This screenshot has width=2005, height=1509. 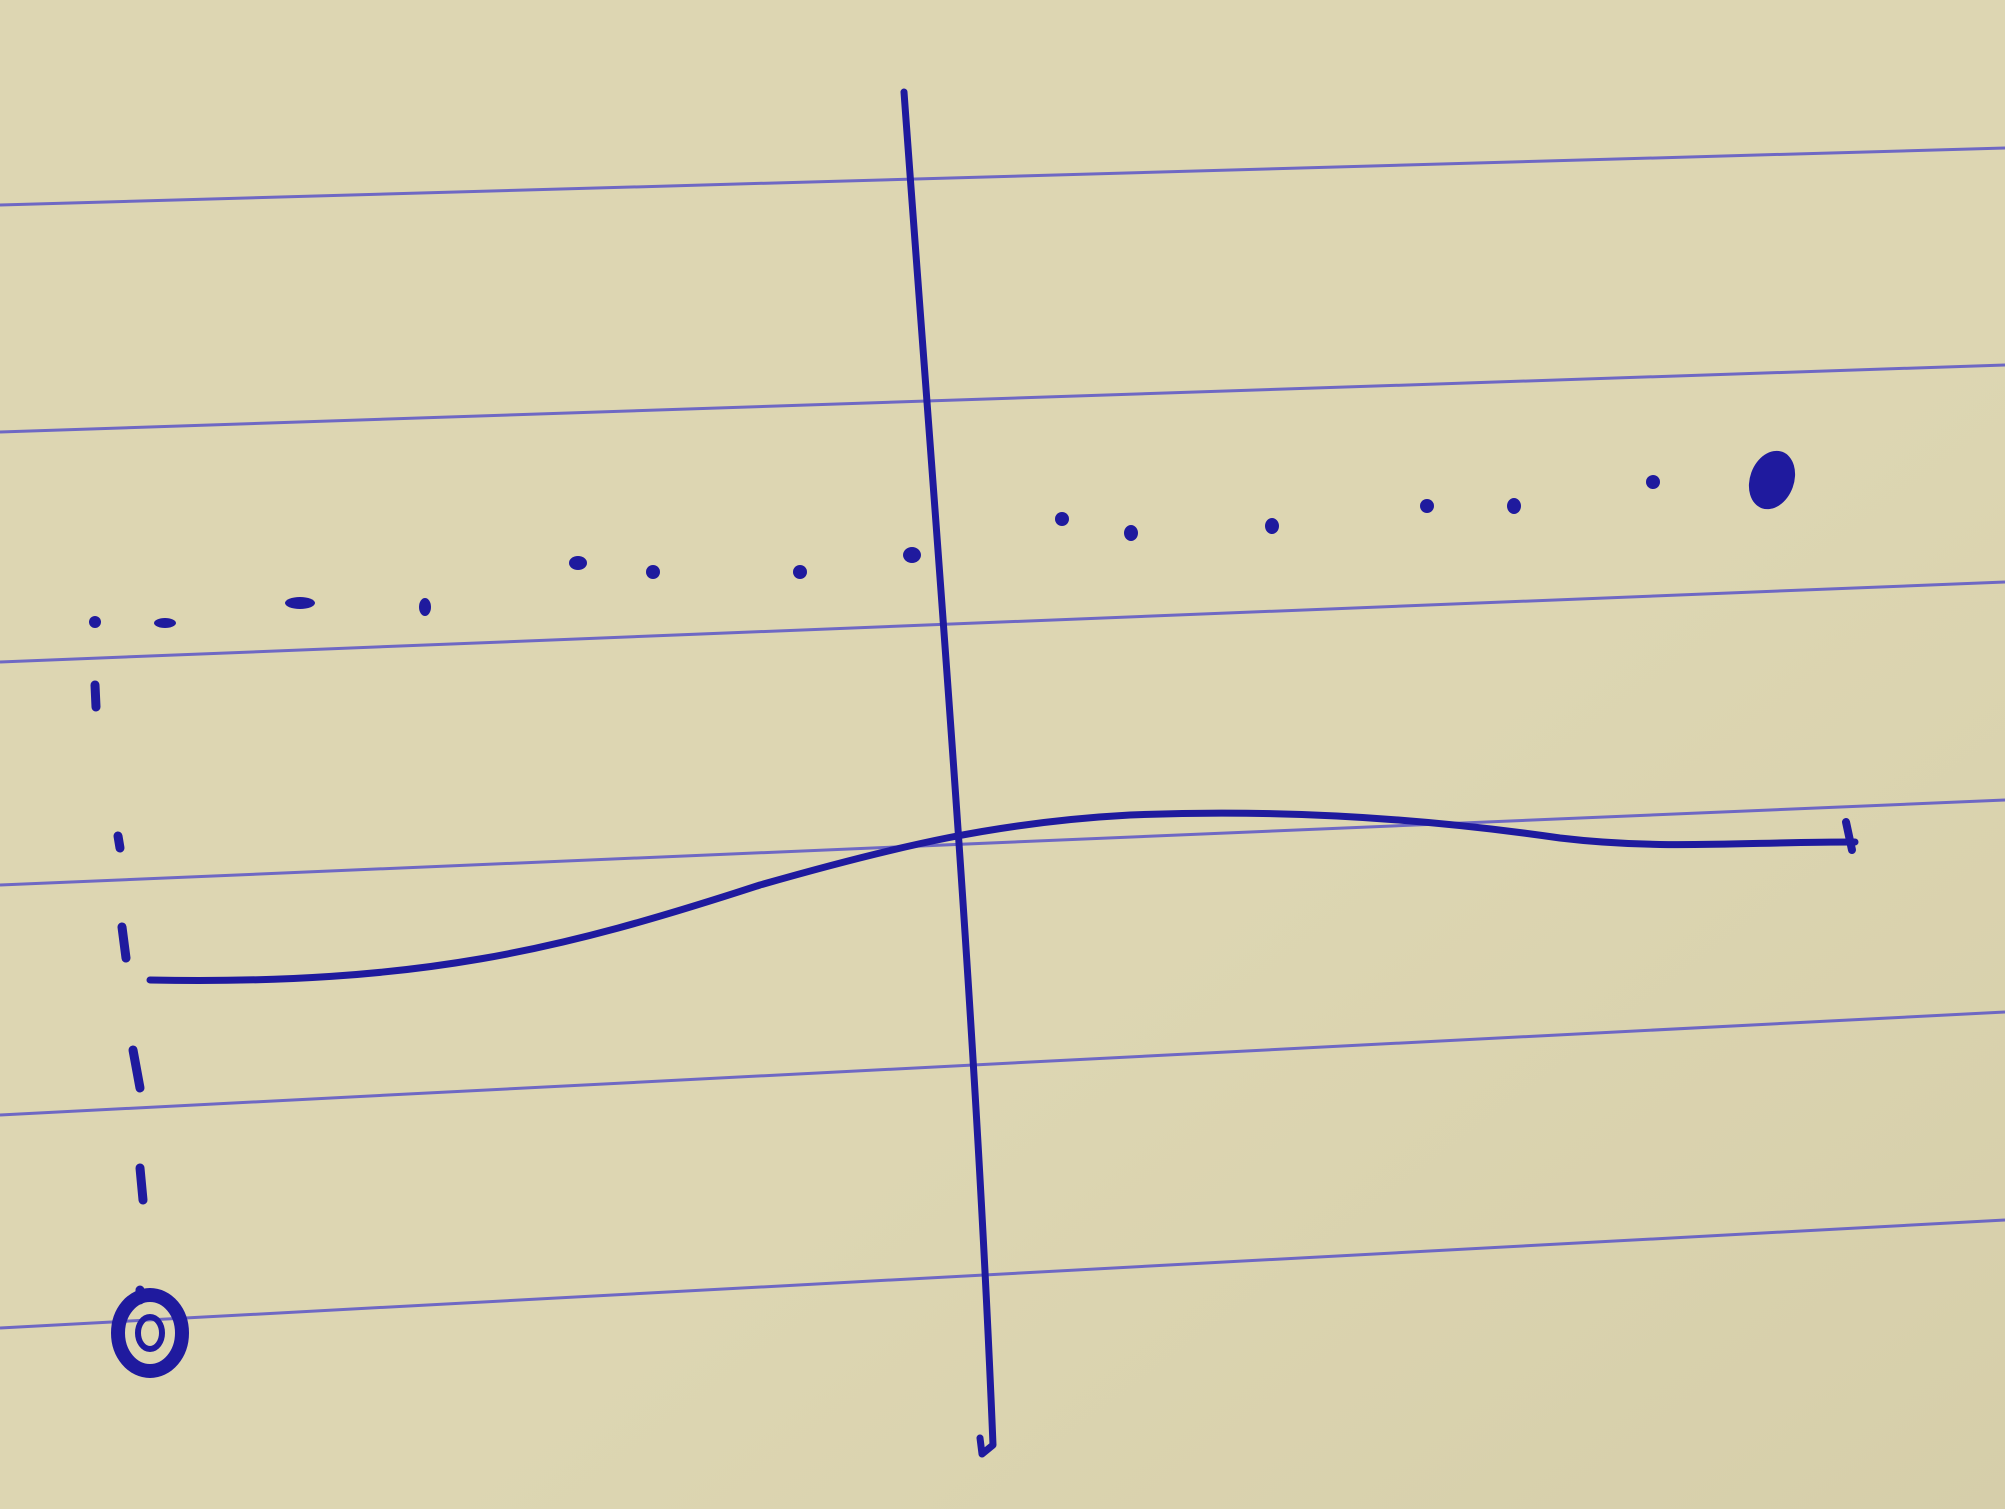 I want to click on smooth-curve, so click(x=1002, y=896).